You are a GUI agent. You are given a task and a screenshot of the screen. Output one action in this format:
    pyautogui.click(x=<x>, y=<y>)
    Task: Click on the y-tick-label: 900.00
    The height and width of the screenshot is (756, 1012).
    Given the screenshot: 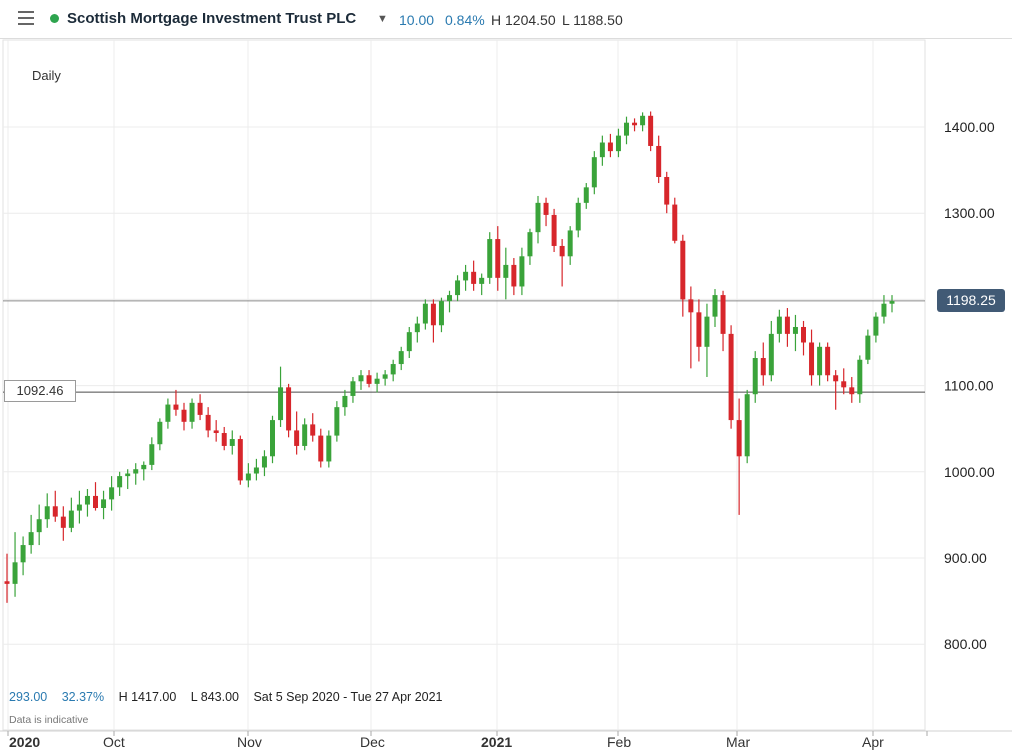 What is the action you would take?
    pyautogui.click(x=965, y=558)
    